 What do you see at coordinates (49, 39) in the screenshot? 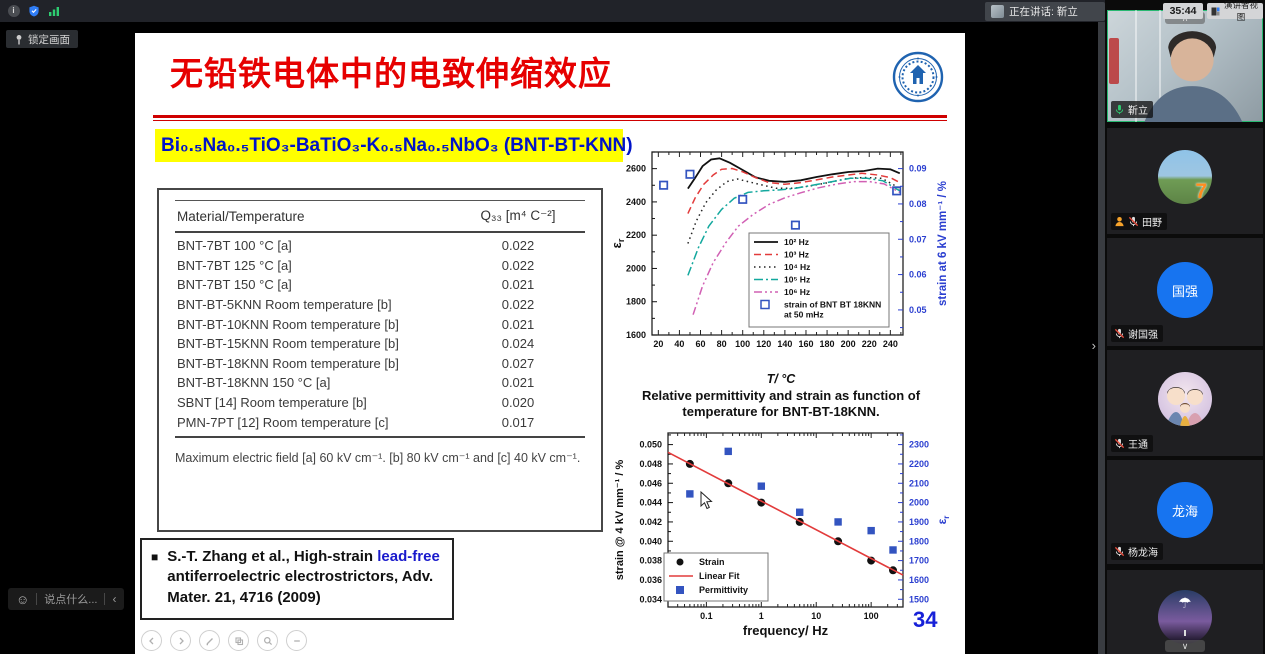
I see `pin-view-label: 锁定画面` at bounding box center [49, 39].